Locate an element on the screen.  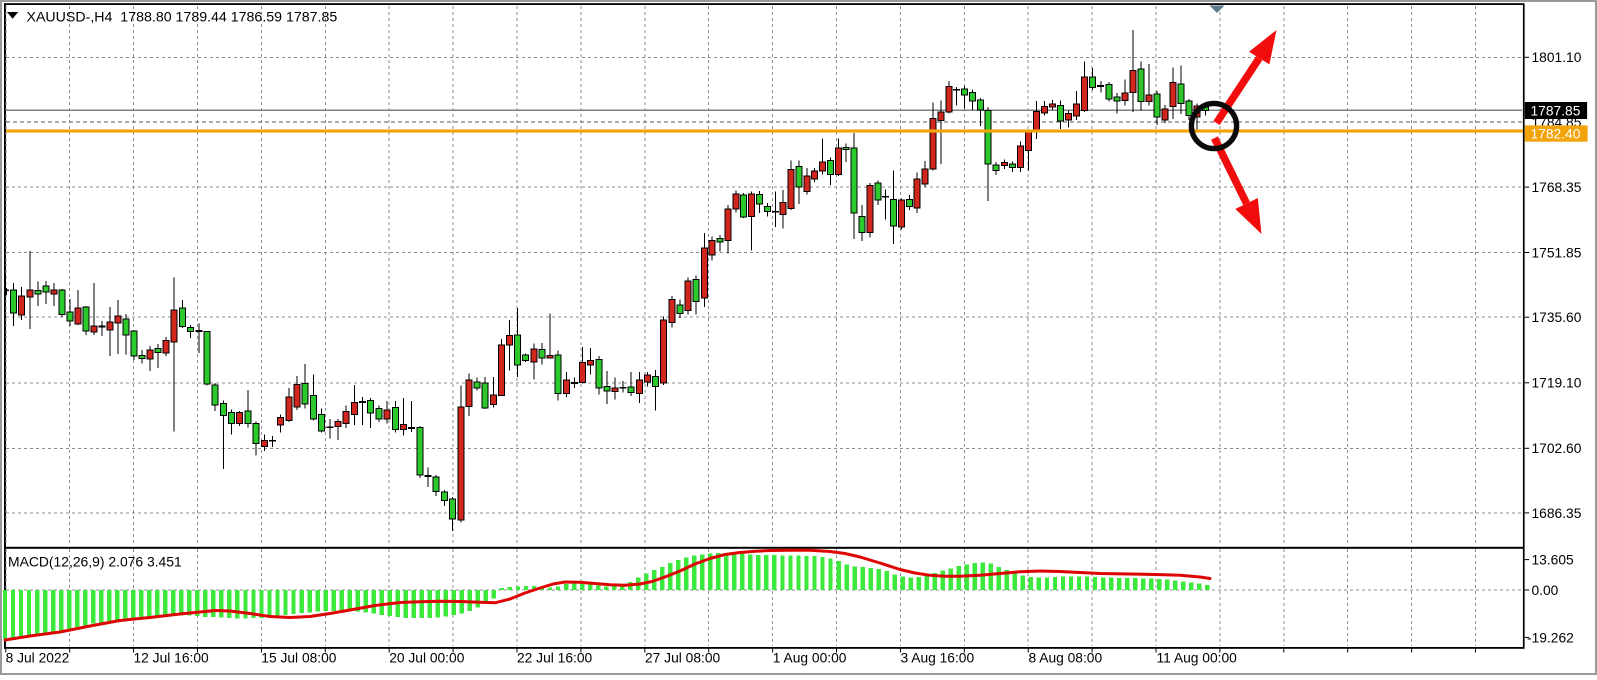
svg-text: 1787.85 is located at coordinates (1556, 111).